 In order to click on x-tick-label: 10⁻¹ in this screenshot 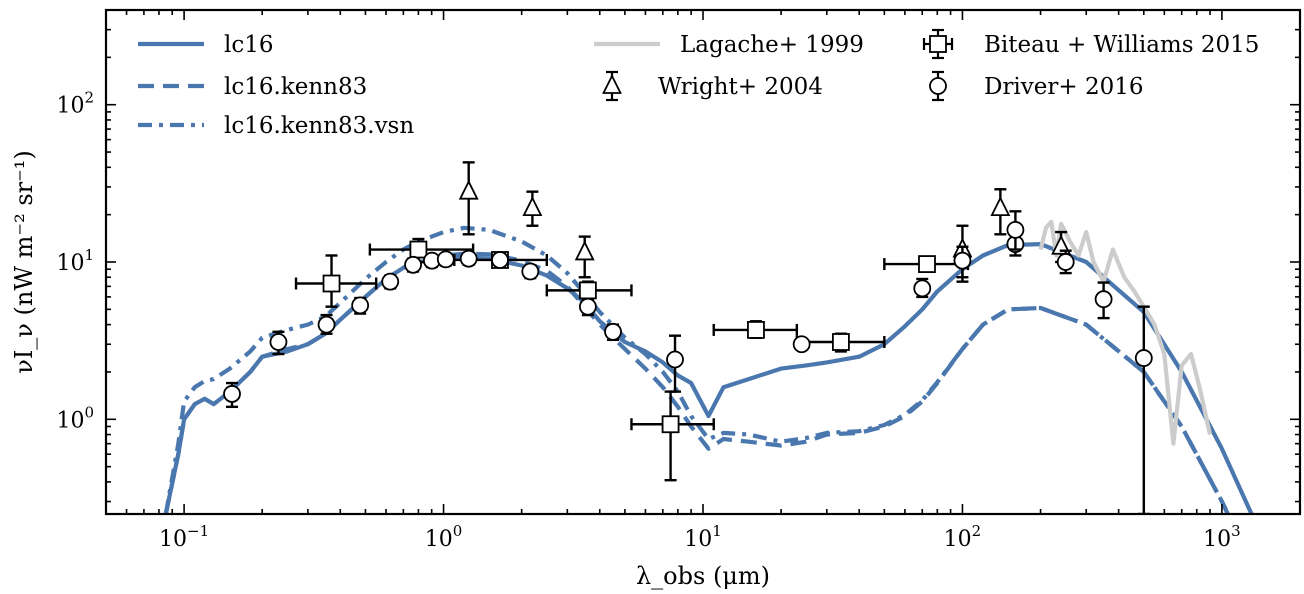, I will do `click(184, 537)`.